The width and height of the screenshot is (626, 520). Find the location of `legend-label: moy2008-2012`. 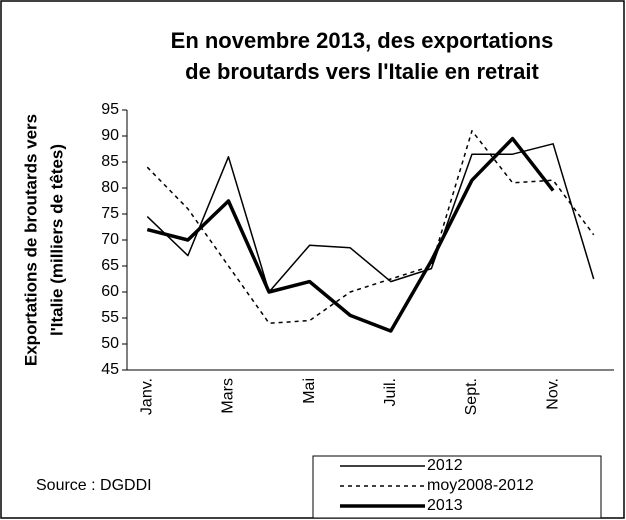

legend-label: moy2008-2012 is located at coordinates (480, 485).